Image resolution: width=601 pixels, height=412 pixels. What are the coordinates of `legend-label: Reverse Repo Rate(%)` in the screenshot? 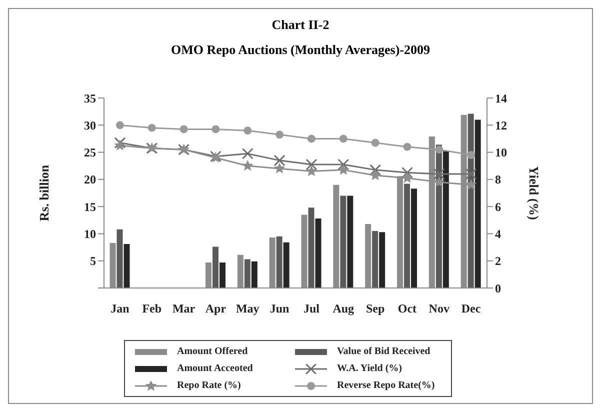 It's located at (386, 385).